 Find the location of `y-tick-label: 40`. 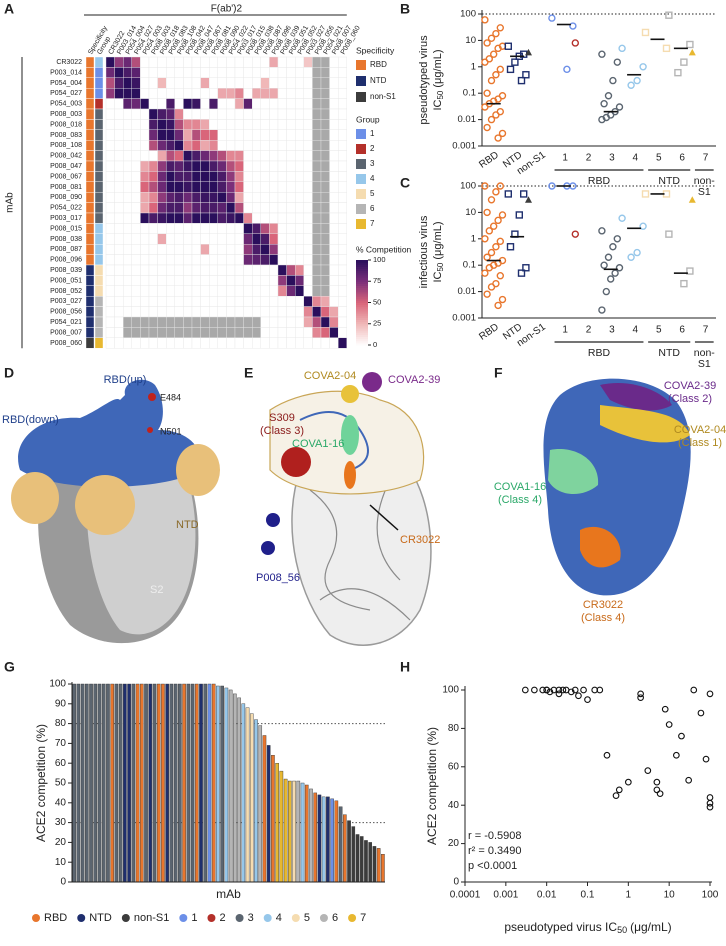

y-tick-label: 40 is located at coordinates (454, 805).